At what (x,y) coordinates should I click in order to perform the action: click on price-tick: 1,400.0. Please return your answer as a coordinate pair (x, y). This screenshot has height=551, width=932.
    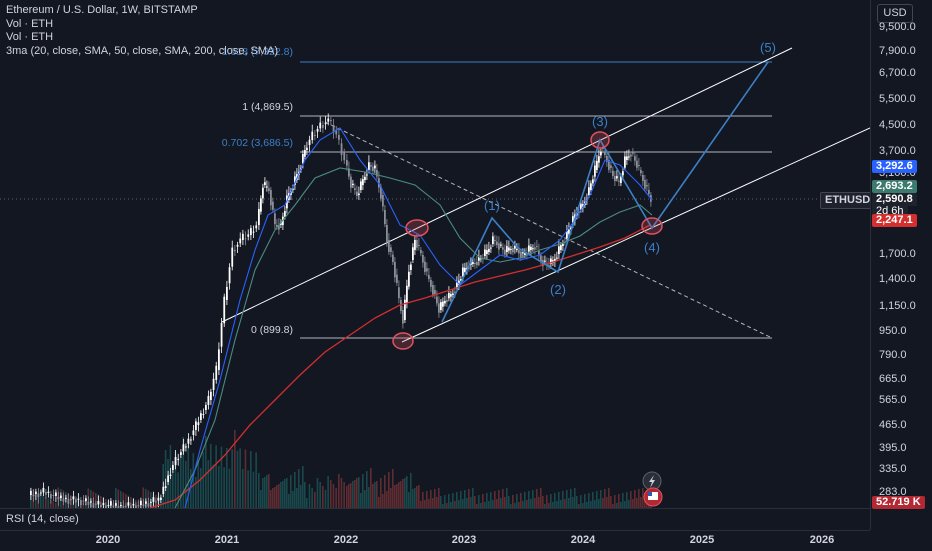
    Looking at the image, I should click on (897, 279).